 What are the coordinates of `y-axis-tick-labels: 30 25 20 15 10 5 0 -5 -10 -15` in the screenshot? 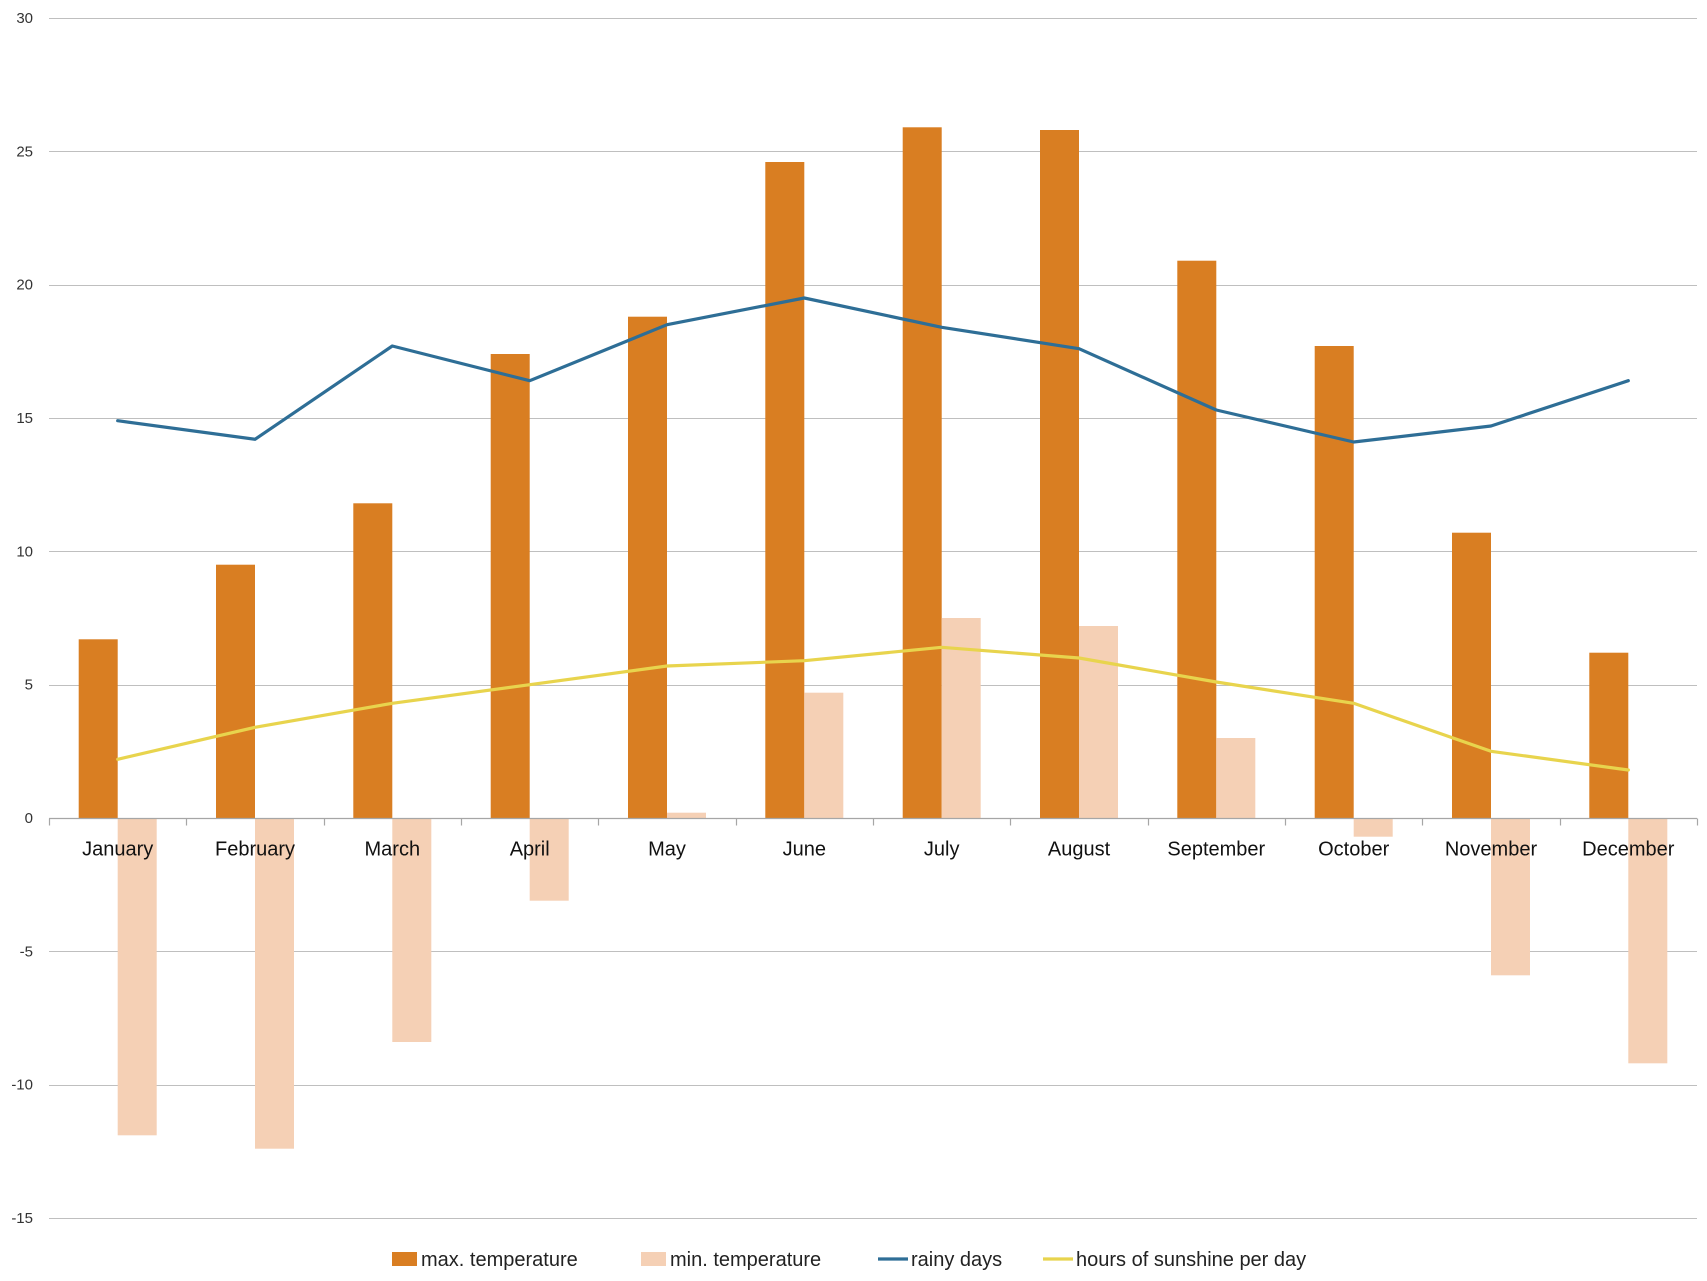 It's located at (22, 618).